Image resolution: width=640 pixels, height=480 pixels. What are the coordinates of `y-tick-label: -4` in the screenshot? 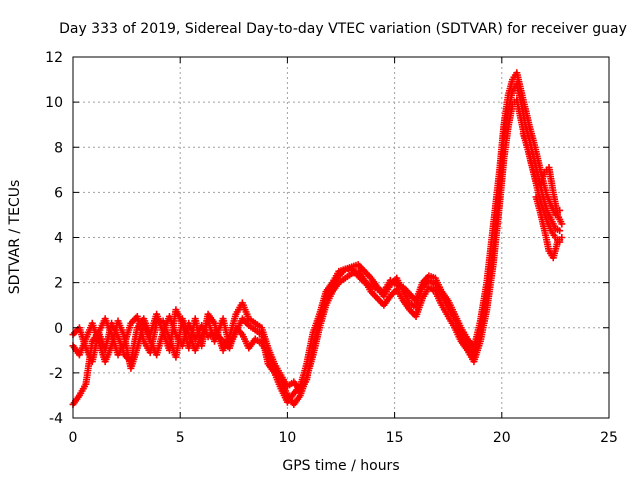 It's located at (56, 419).